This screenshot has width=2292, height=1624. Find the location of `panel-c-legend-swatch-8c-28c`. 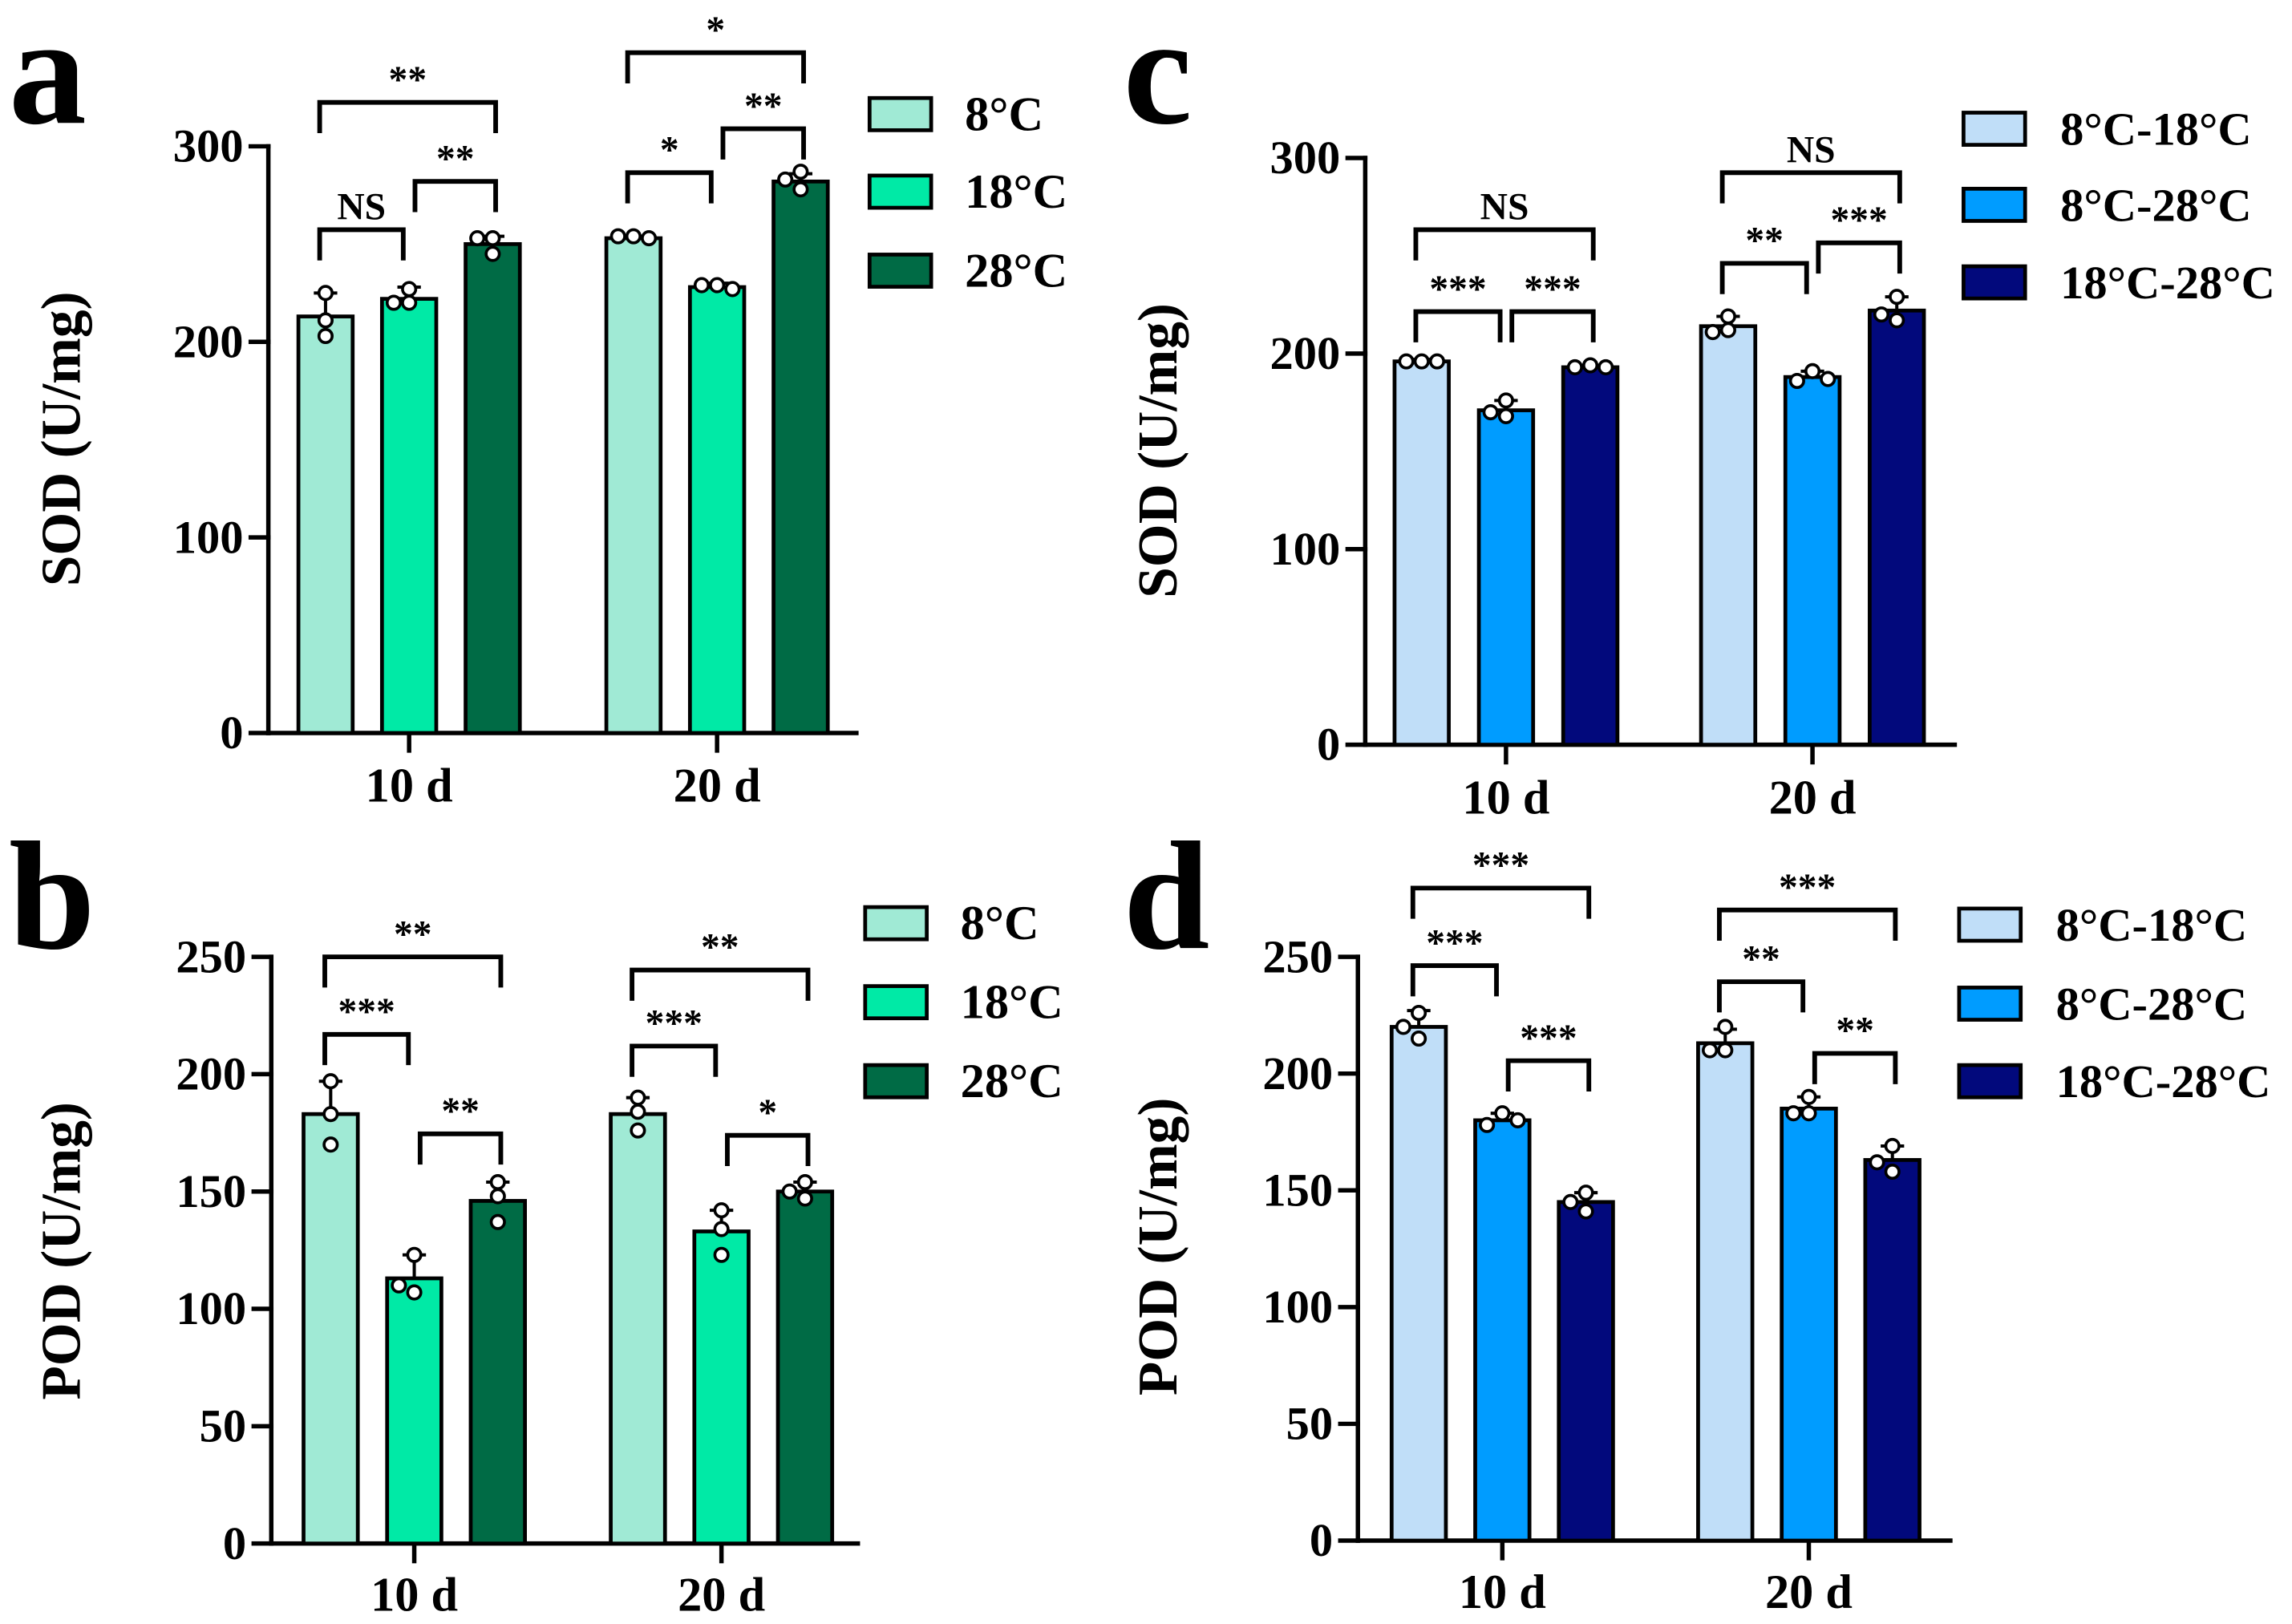

panel-c-legend-swatch-8c-28c is located at coordinates (1994, 204).